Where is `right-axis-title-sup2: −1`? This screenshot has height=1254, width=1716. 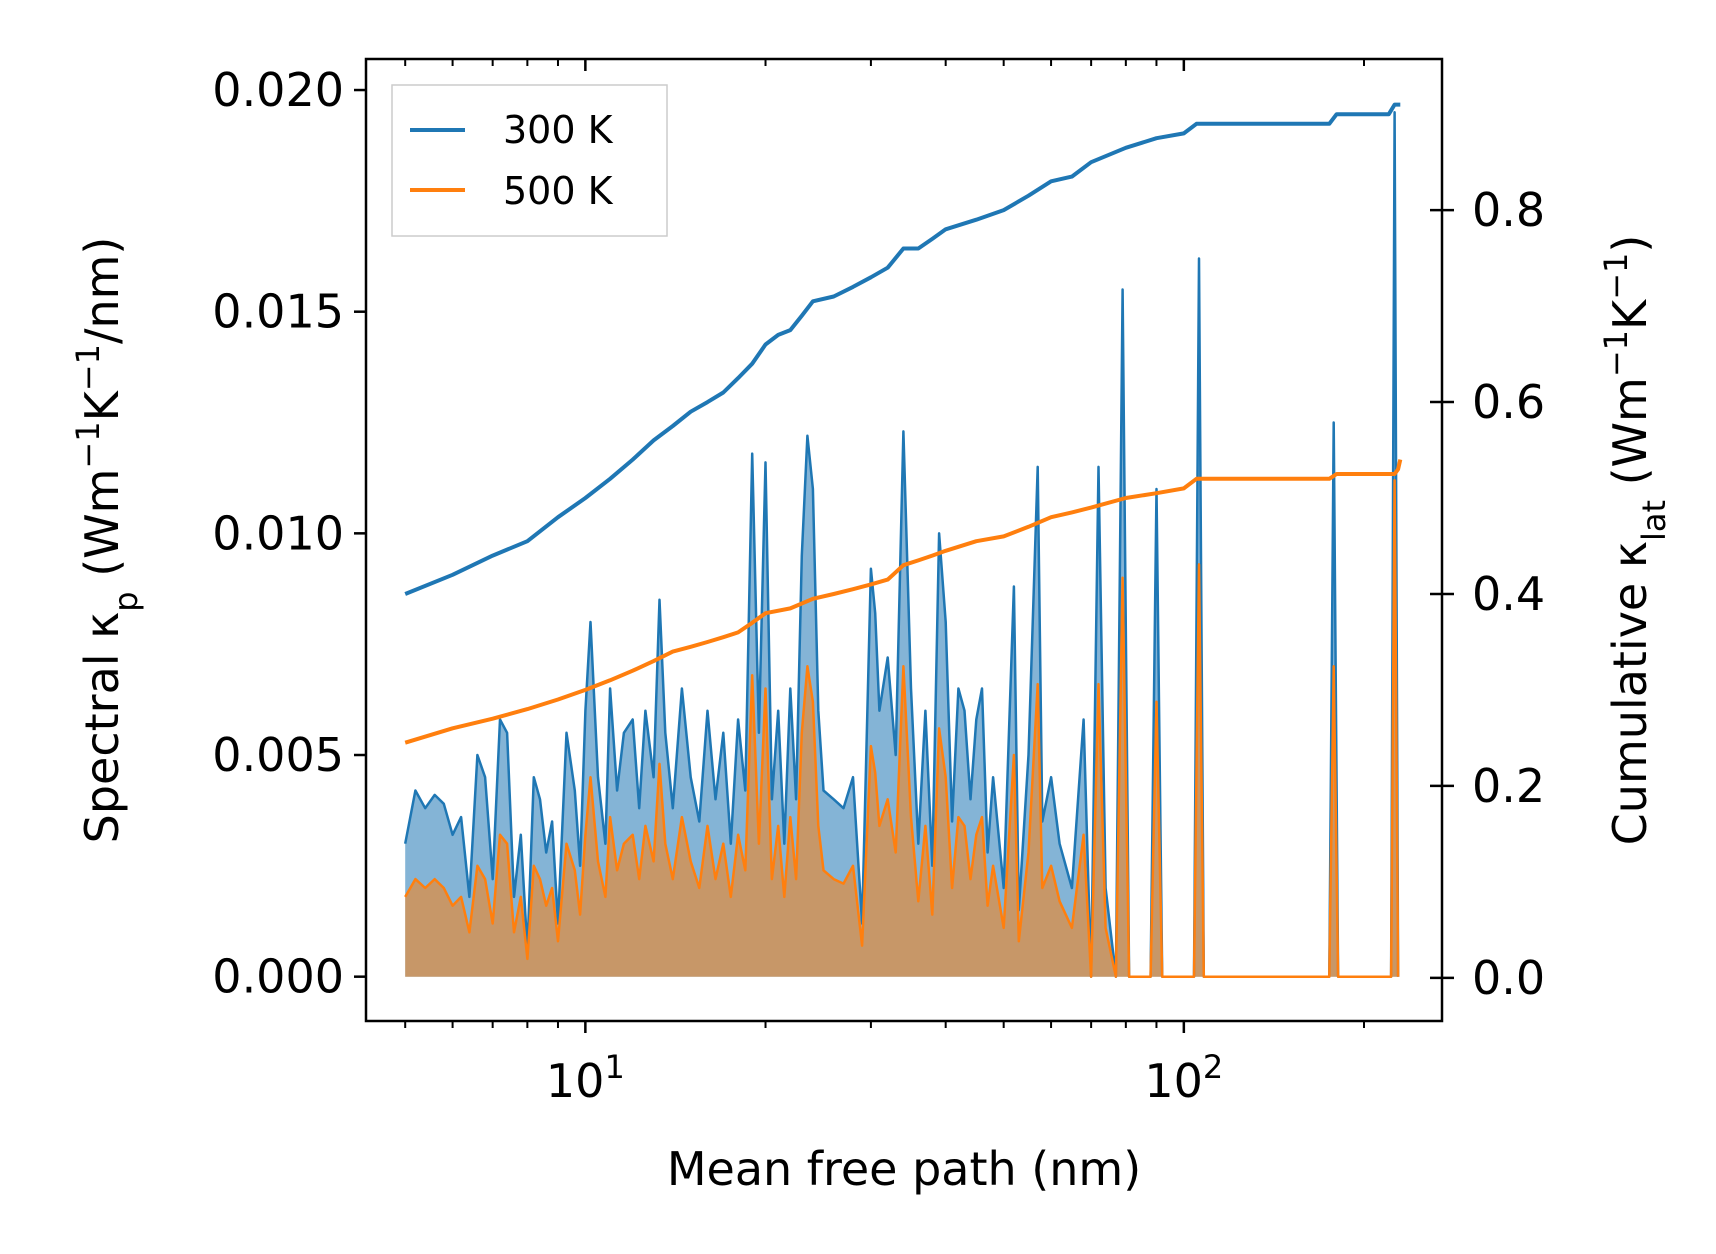
right-axis-title-sup2: −1 is located at coordinates (1616, 276).